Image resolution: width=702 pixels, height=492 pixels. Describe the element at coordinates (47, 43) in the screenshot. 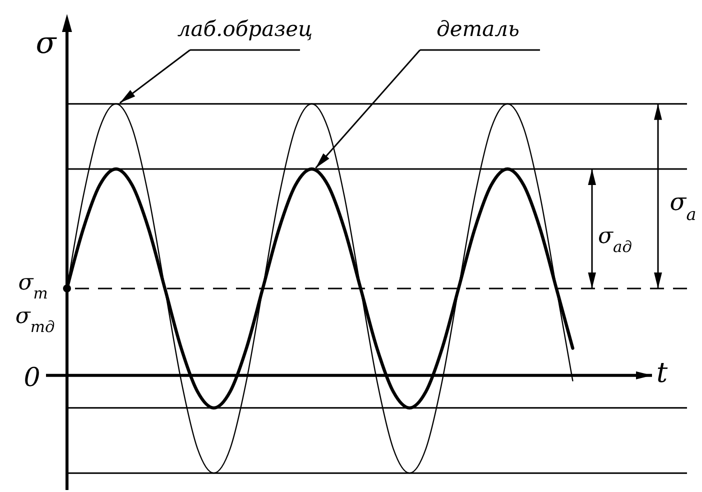

I see `y-axis-title: σ` at that location.